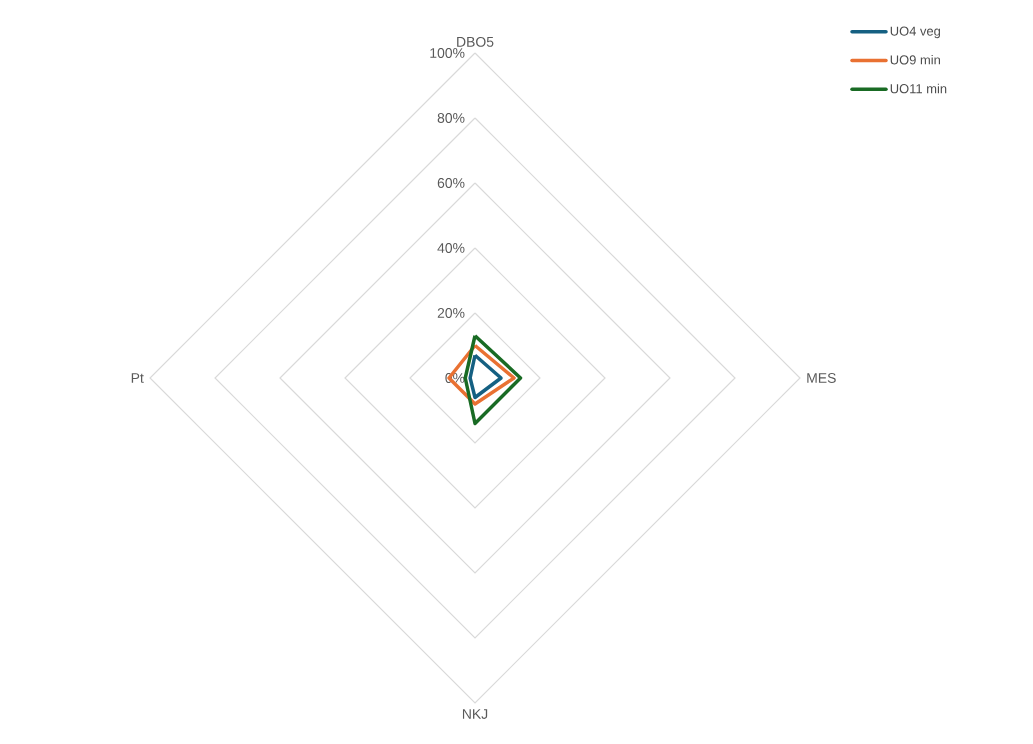 This screenshot has height=744, width=1033. Describe the element at coordinates (915, 59) in the screenshot. I see `legend-label: UO9 min` at that location.